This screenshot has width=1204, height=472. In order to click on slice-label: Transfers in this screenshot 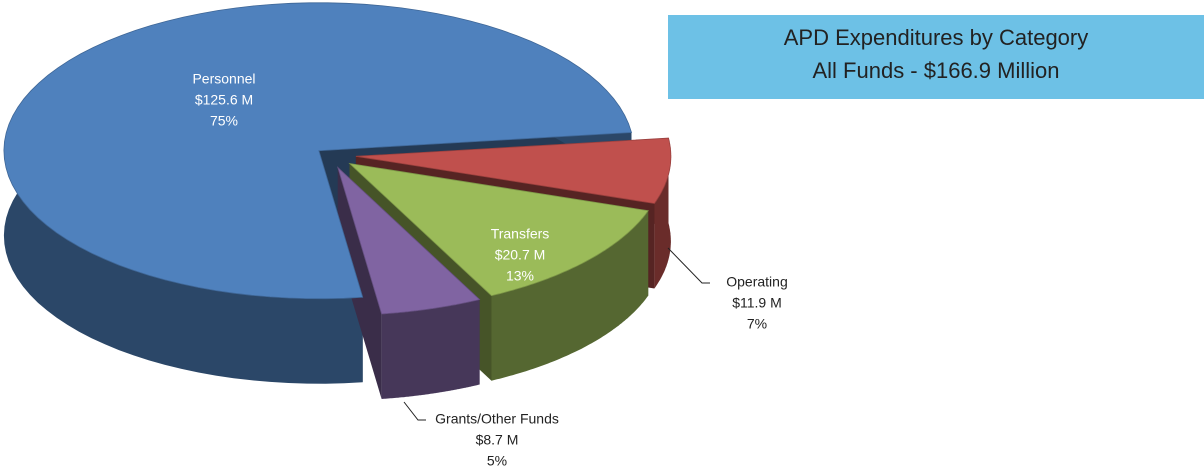, I will do `click(520, 234)`.